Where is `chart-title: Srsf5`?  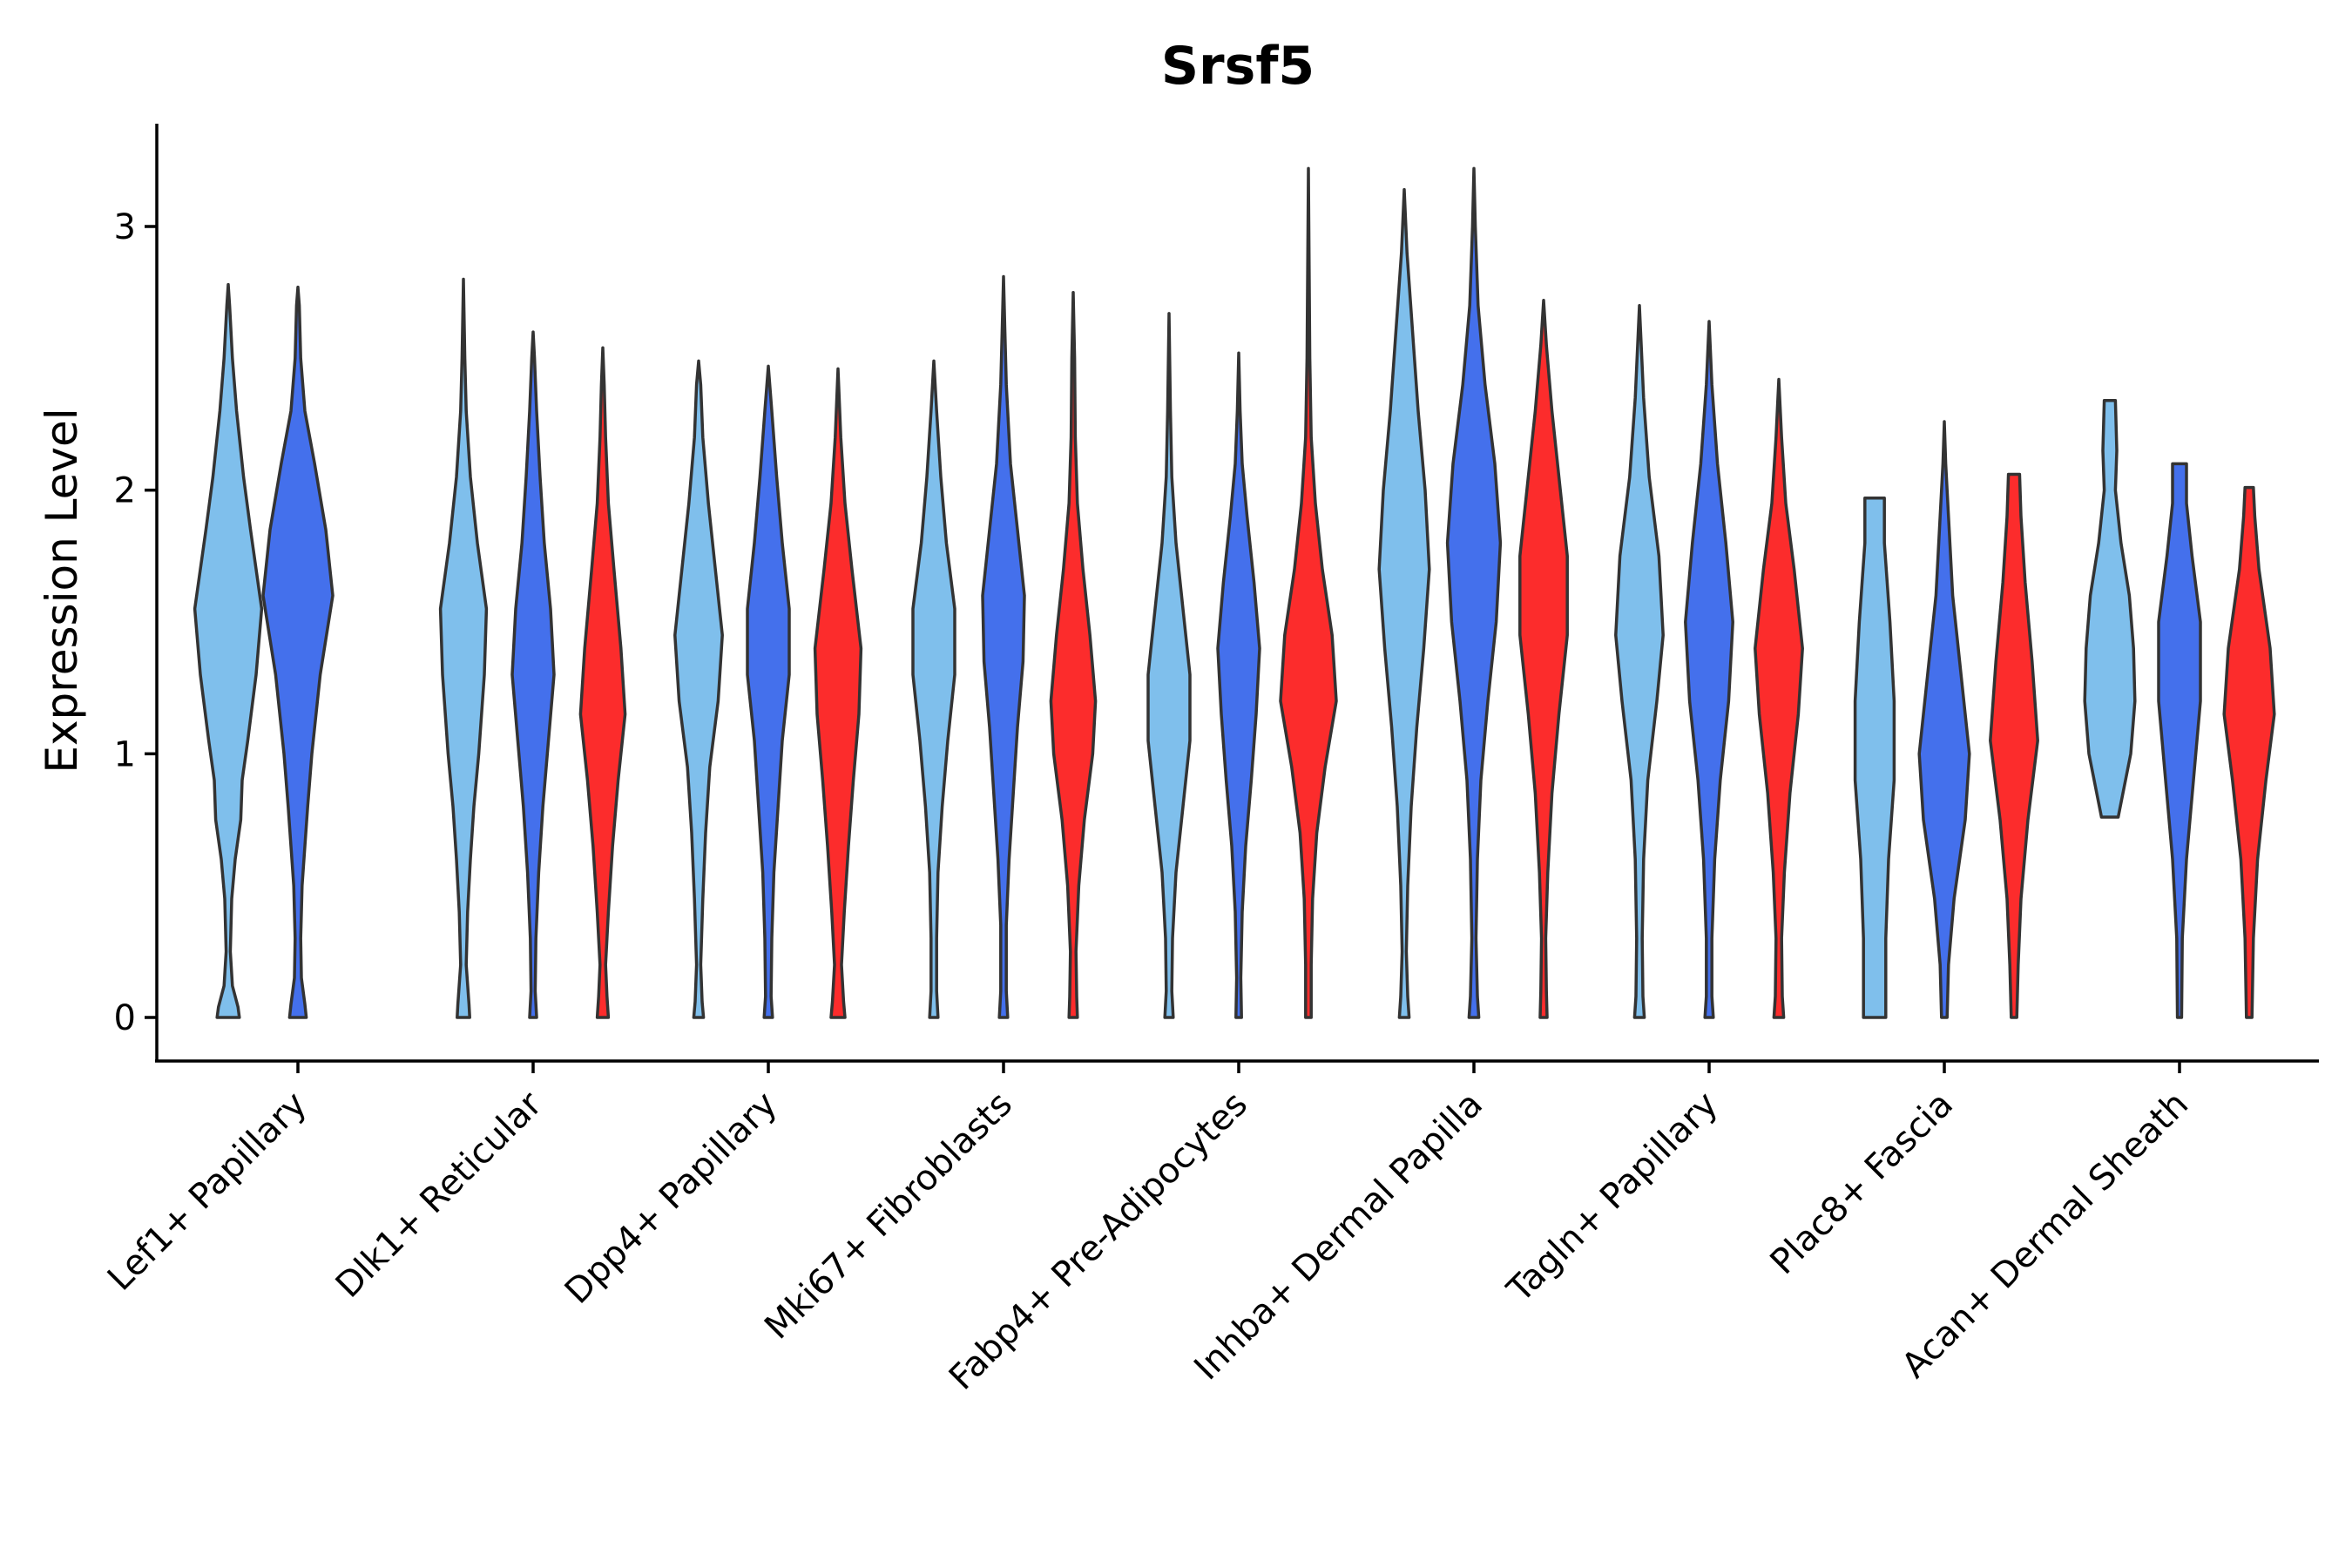 chart-title: Srsf5 is located at coordinates (1238, 66).